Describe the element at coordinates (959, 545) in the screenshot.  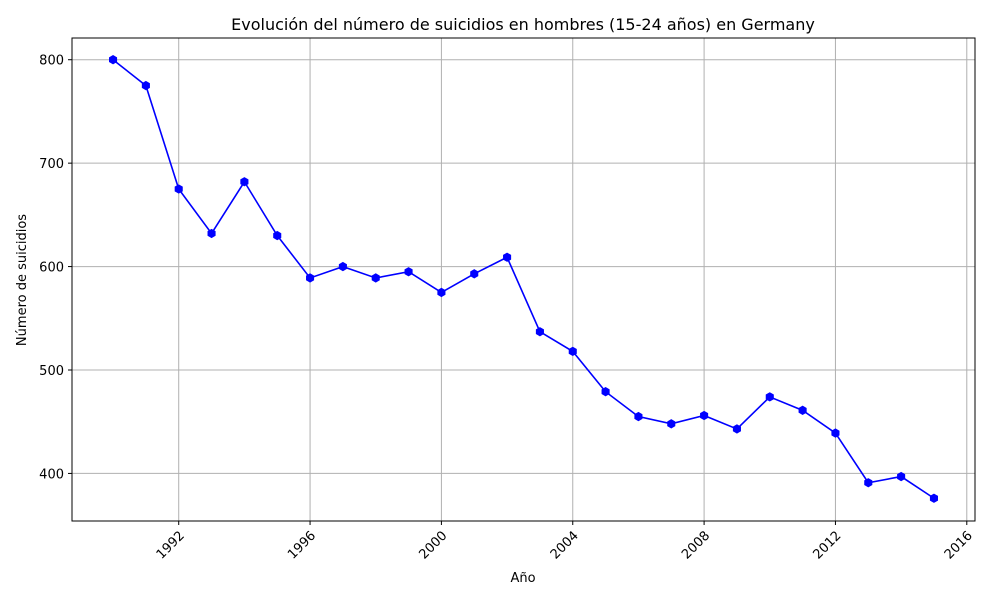
I see `x-tick-label: 2016` at that location.